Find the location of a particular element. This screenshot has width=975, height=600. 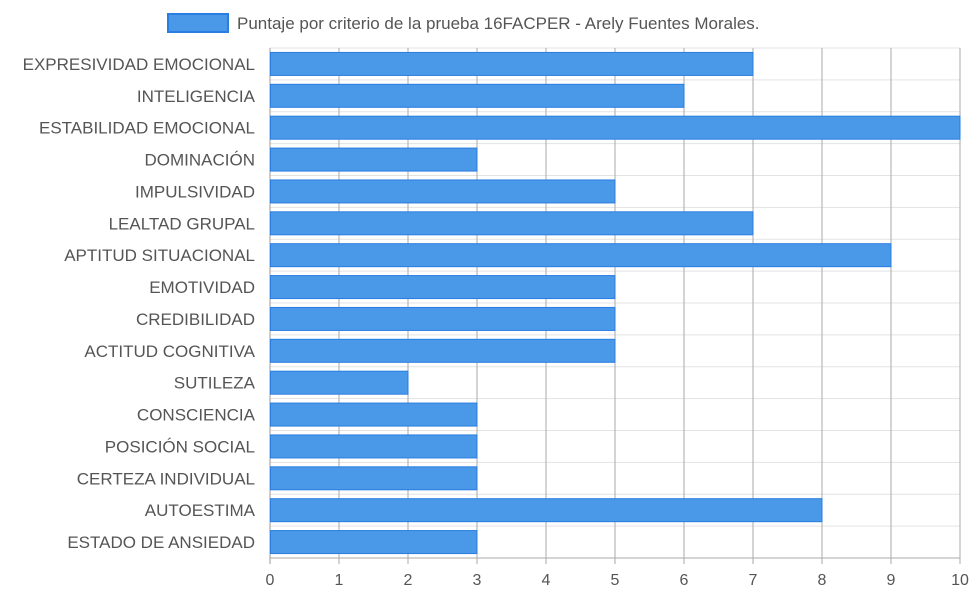

x-tick-label: 2 is located at coordinates (408, 580).